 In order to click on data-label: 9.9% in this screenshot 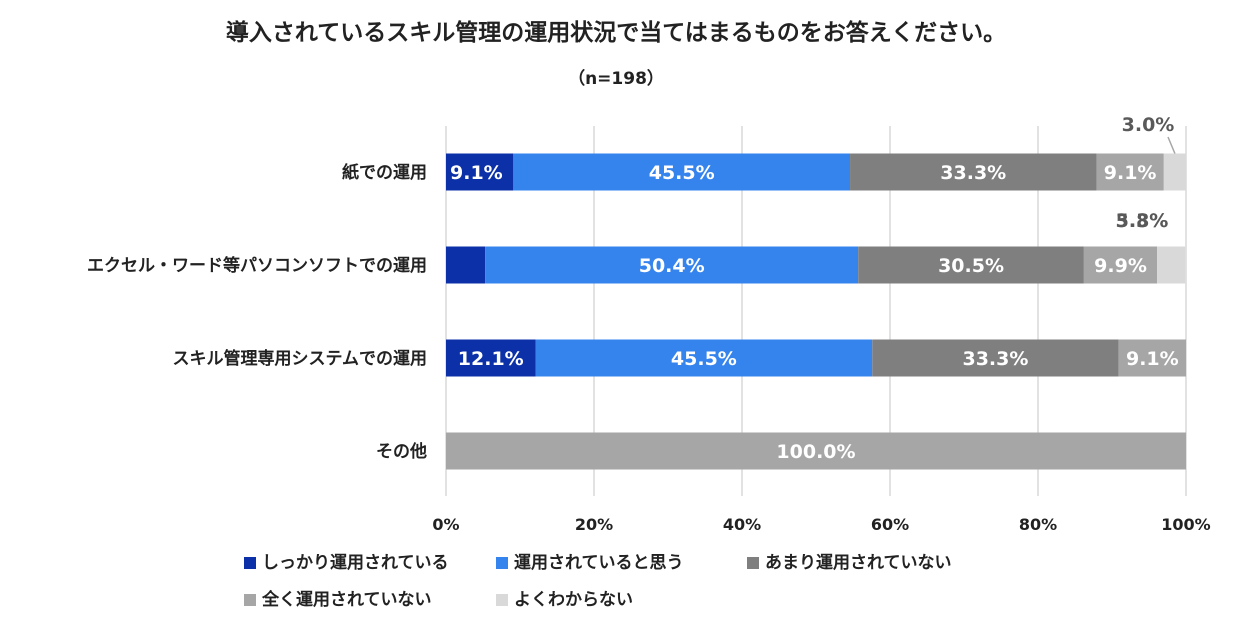, I will do `click(1120, 266)`.